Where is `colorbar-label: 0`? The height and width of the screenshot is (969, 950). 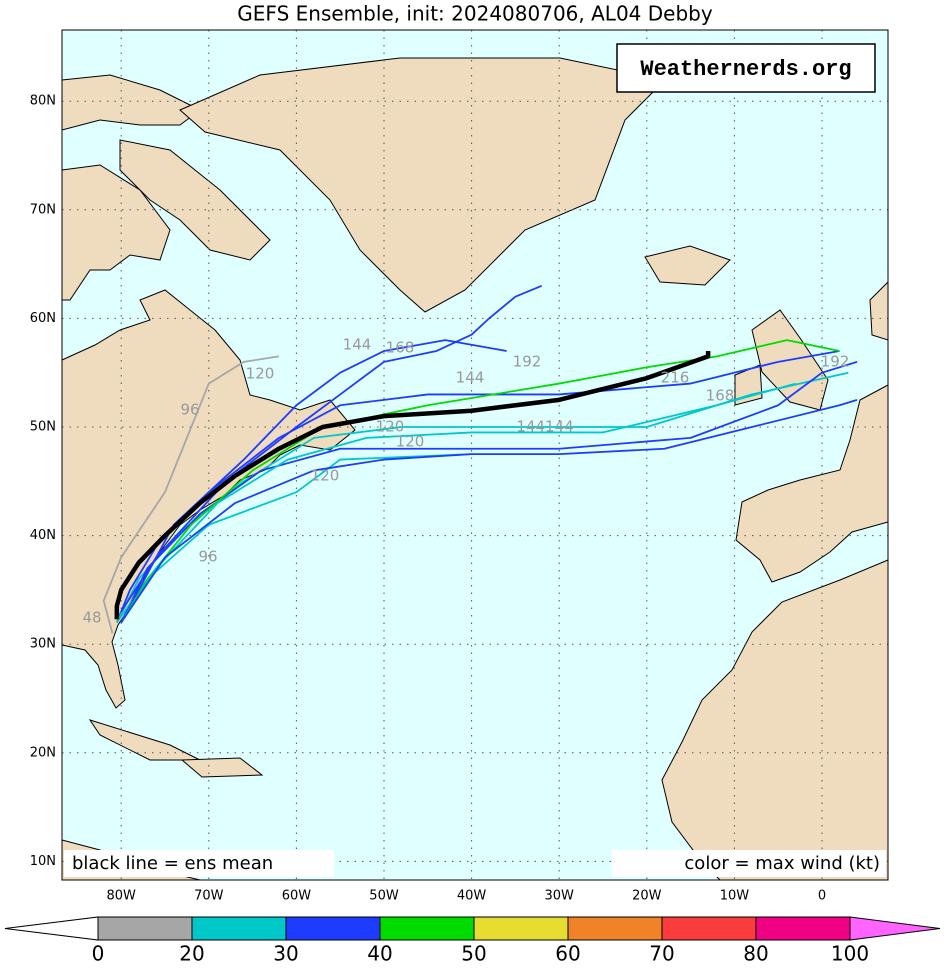 colorbar-label: 0 is located at coordinates (98, 954).